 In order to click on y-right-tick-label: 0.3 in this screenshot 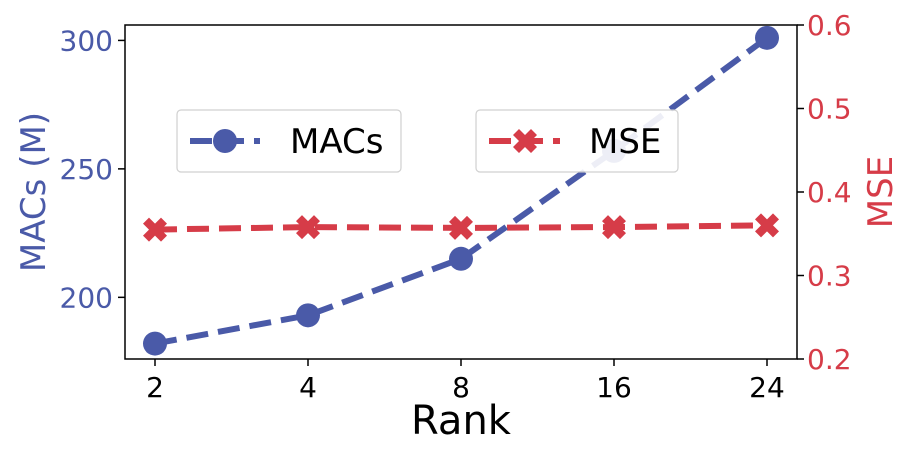, I will do `click(829, 276)`.